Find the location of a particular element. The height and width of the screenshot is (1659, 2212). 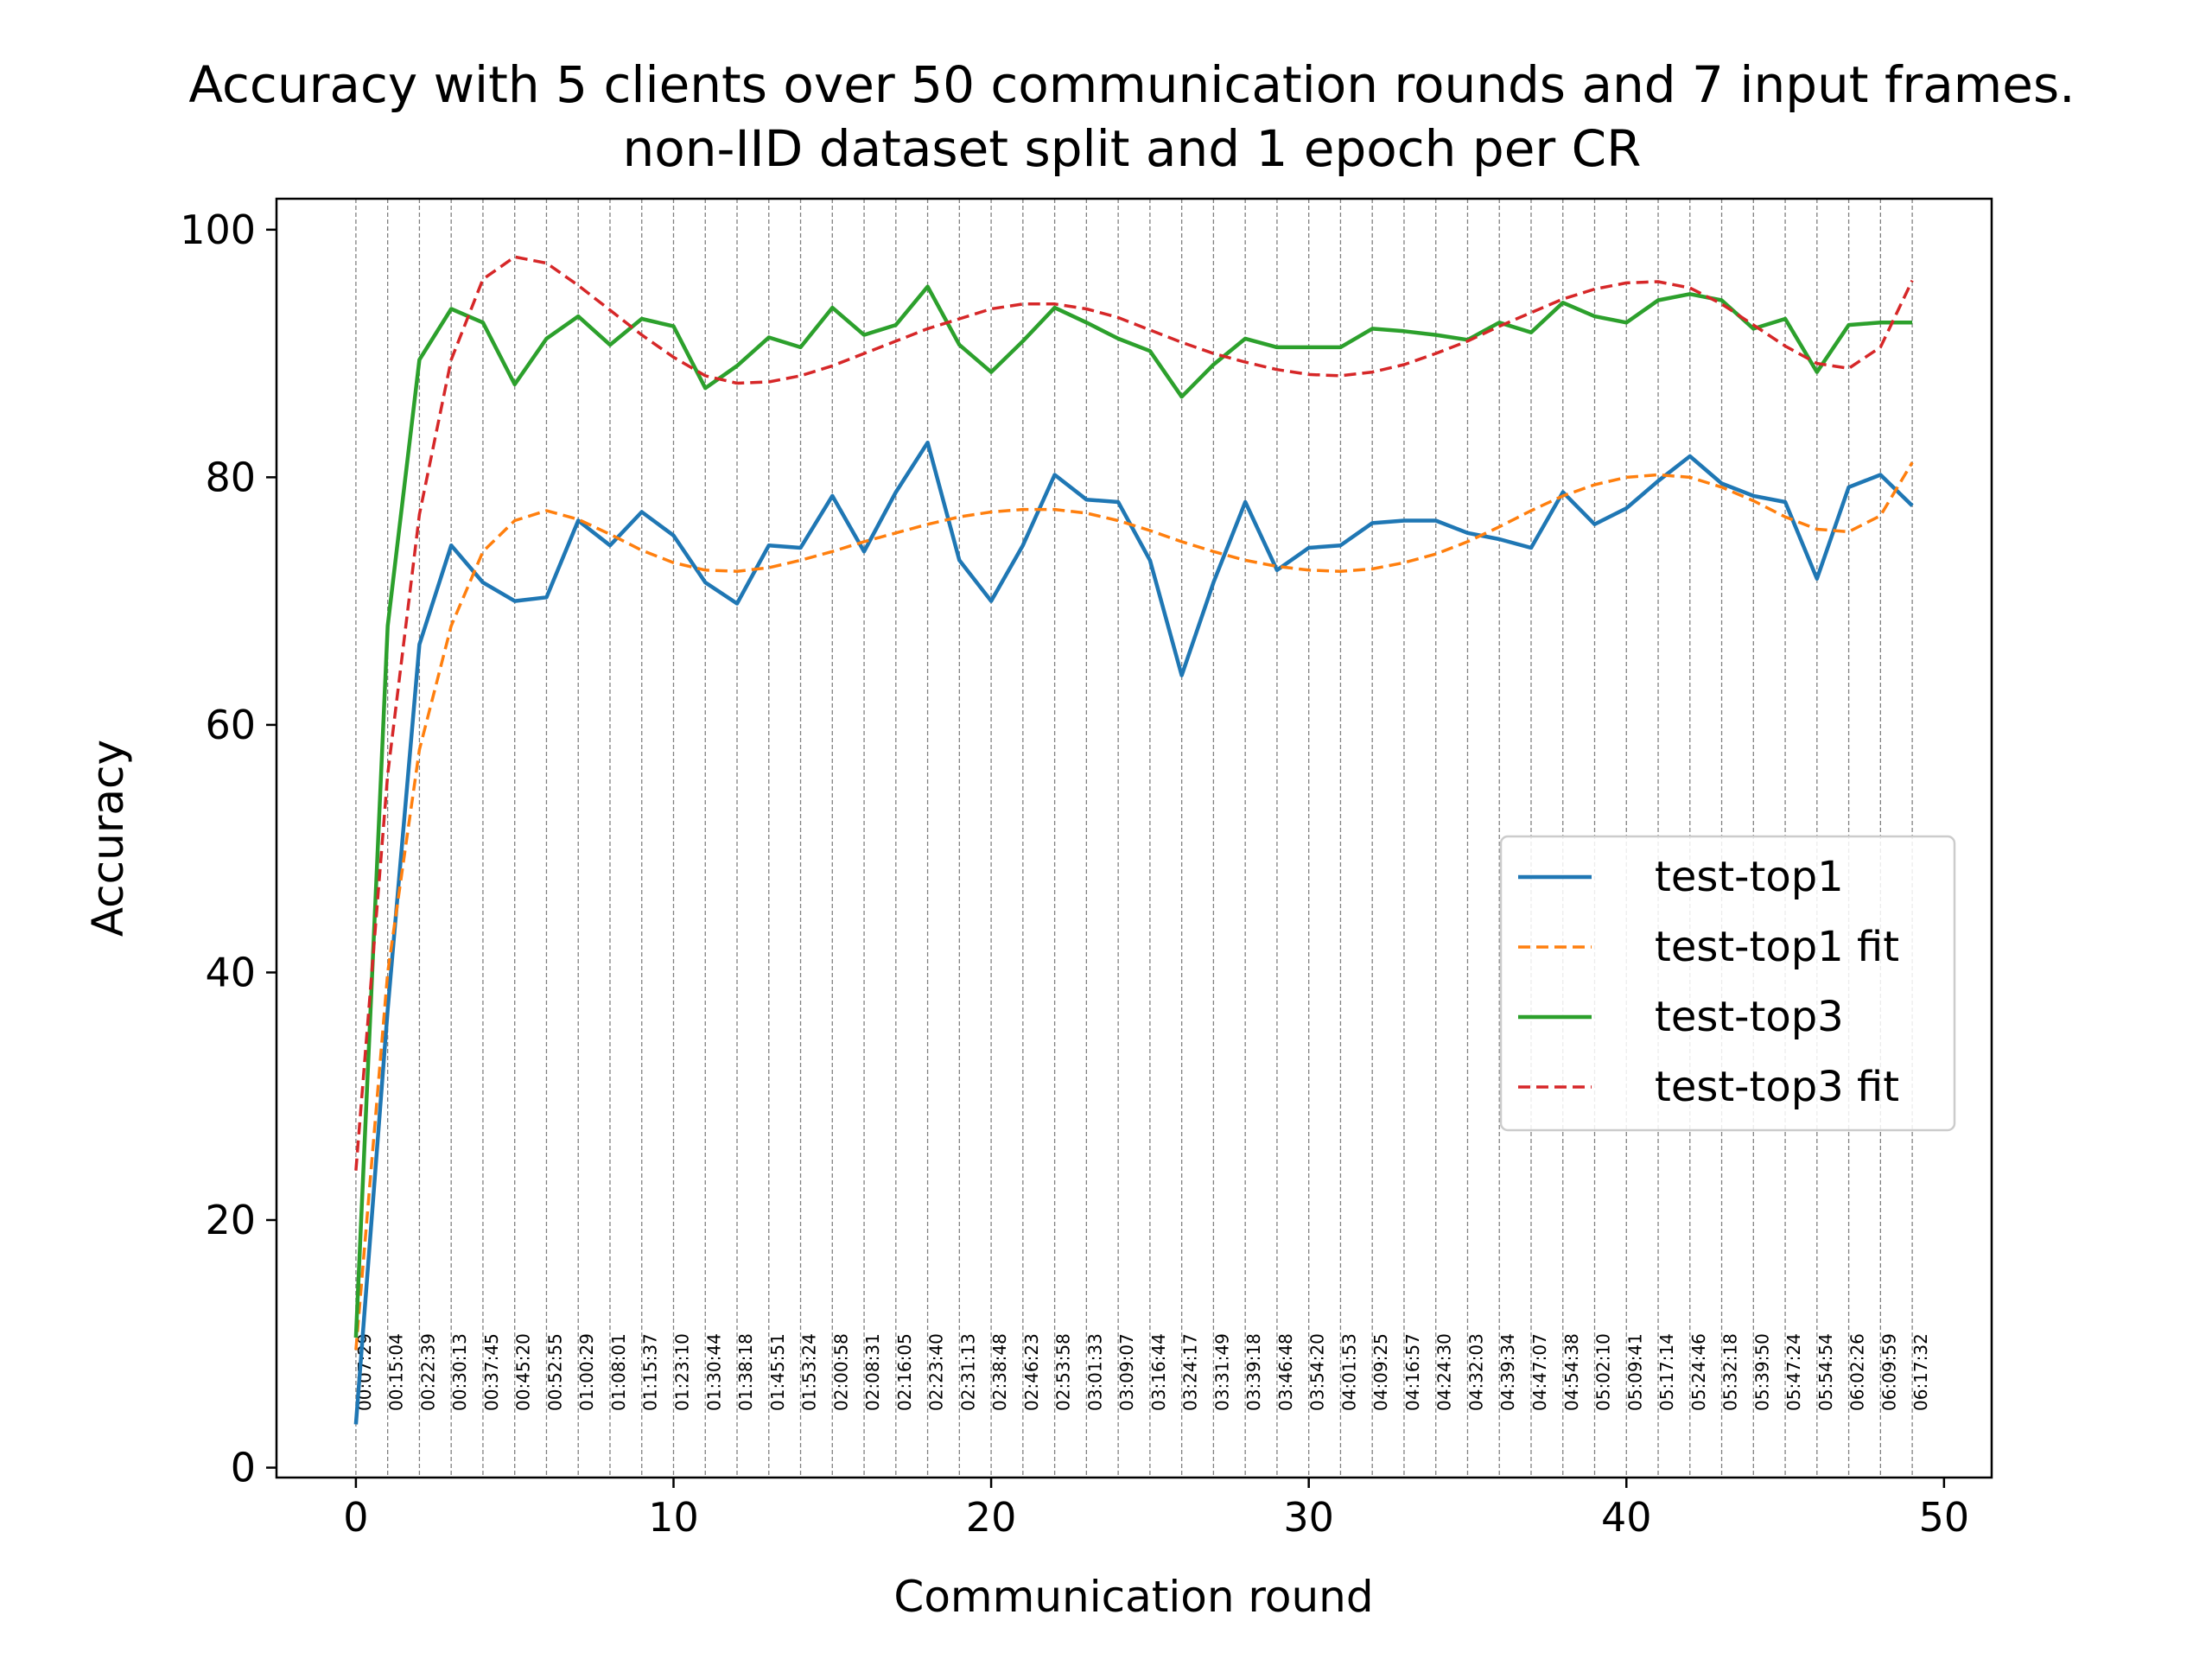

x-axis-ticks: 0 10 20 30 40 50 is located at coordinates (1156, 1509).